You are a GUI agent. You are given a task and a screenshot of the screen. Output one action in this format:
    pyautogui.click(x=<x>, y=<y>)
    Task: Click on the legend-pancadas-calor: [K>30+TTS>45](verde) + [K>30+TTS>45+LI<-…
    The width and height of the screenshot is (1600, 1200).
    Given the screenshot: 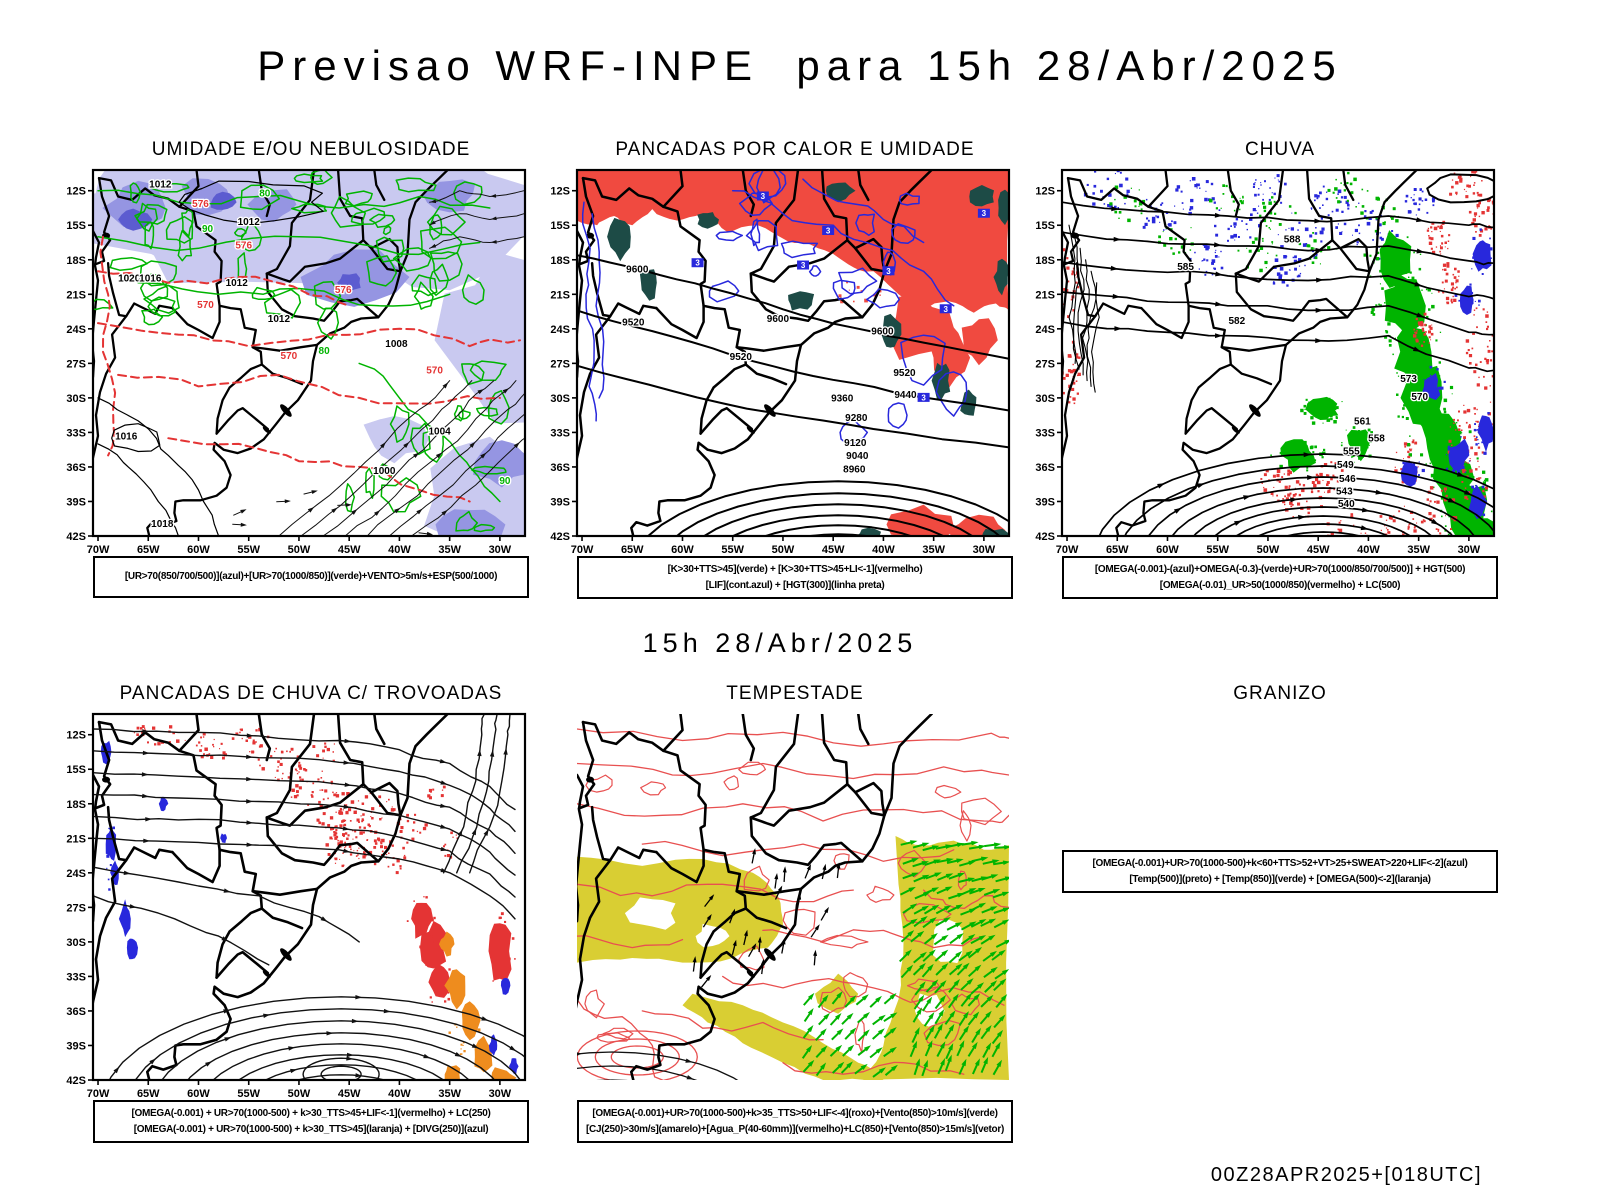 What is the action you would take?
    pyautogui.click(x=795, y=577)
    